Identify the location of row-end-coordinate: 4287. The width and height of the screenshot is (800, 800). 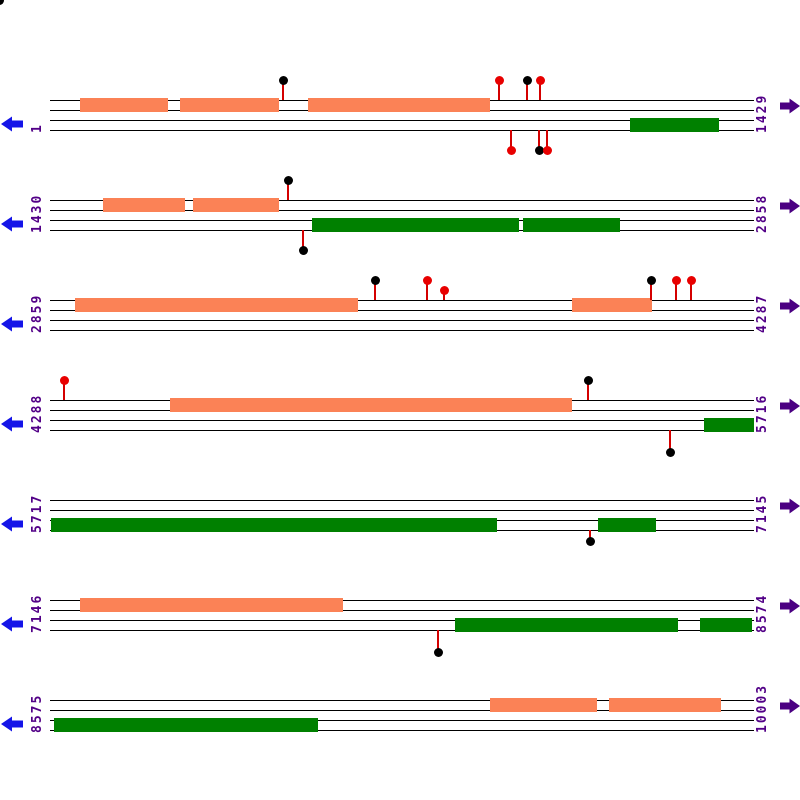
(762, 313).